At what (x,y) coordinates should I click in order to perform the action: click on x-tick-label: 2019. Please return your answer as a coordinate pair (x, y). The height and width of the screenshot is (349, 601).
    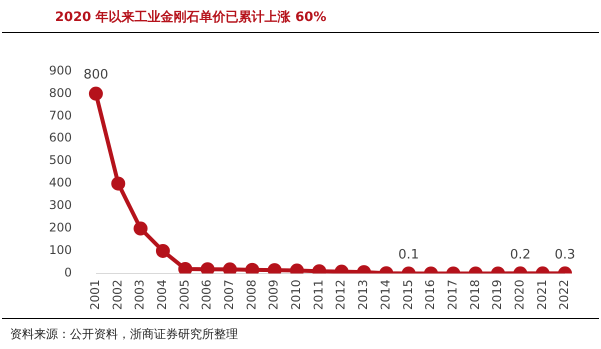
    Looking at the image, I should click on (497, 294).